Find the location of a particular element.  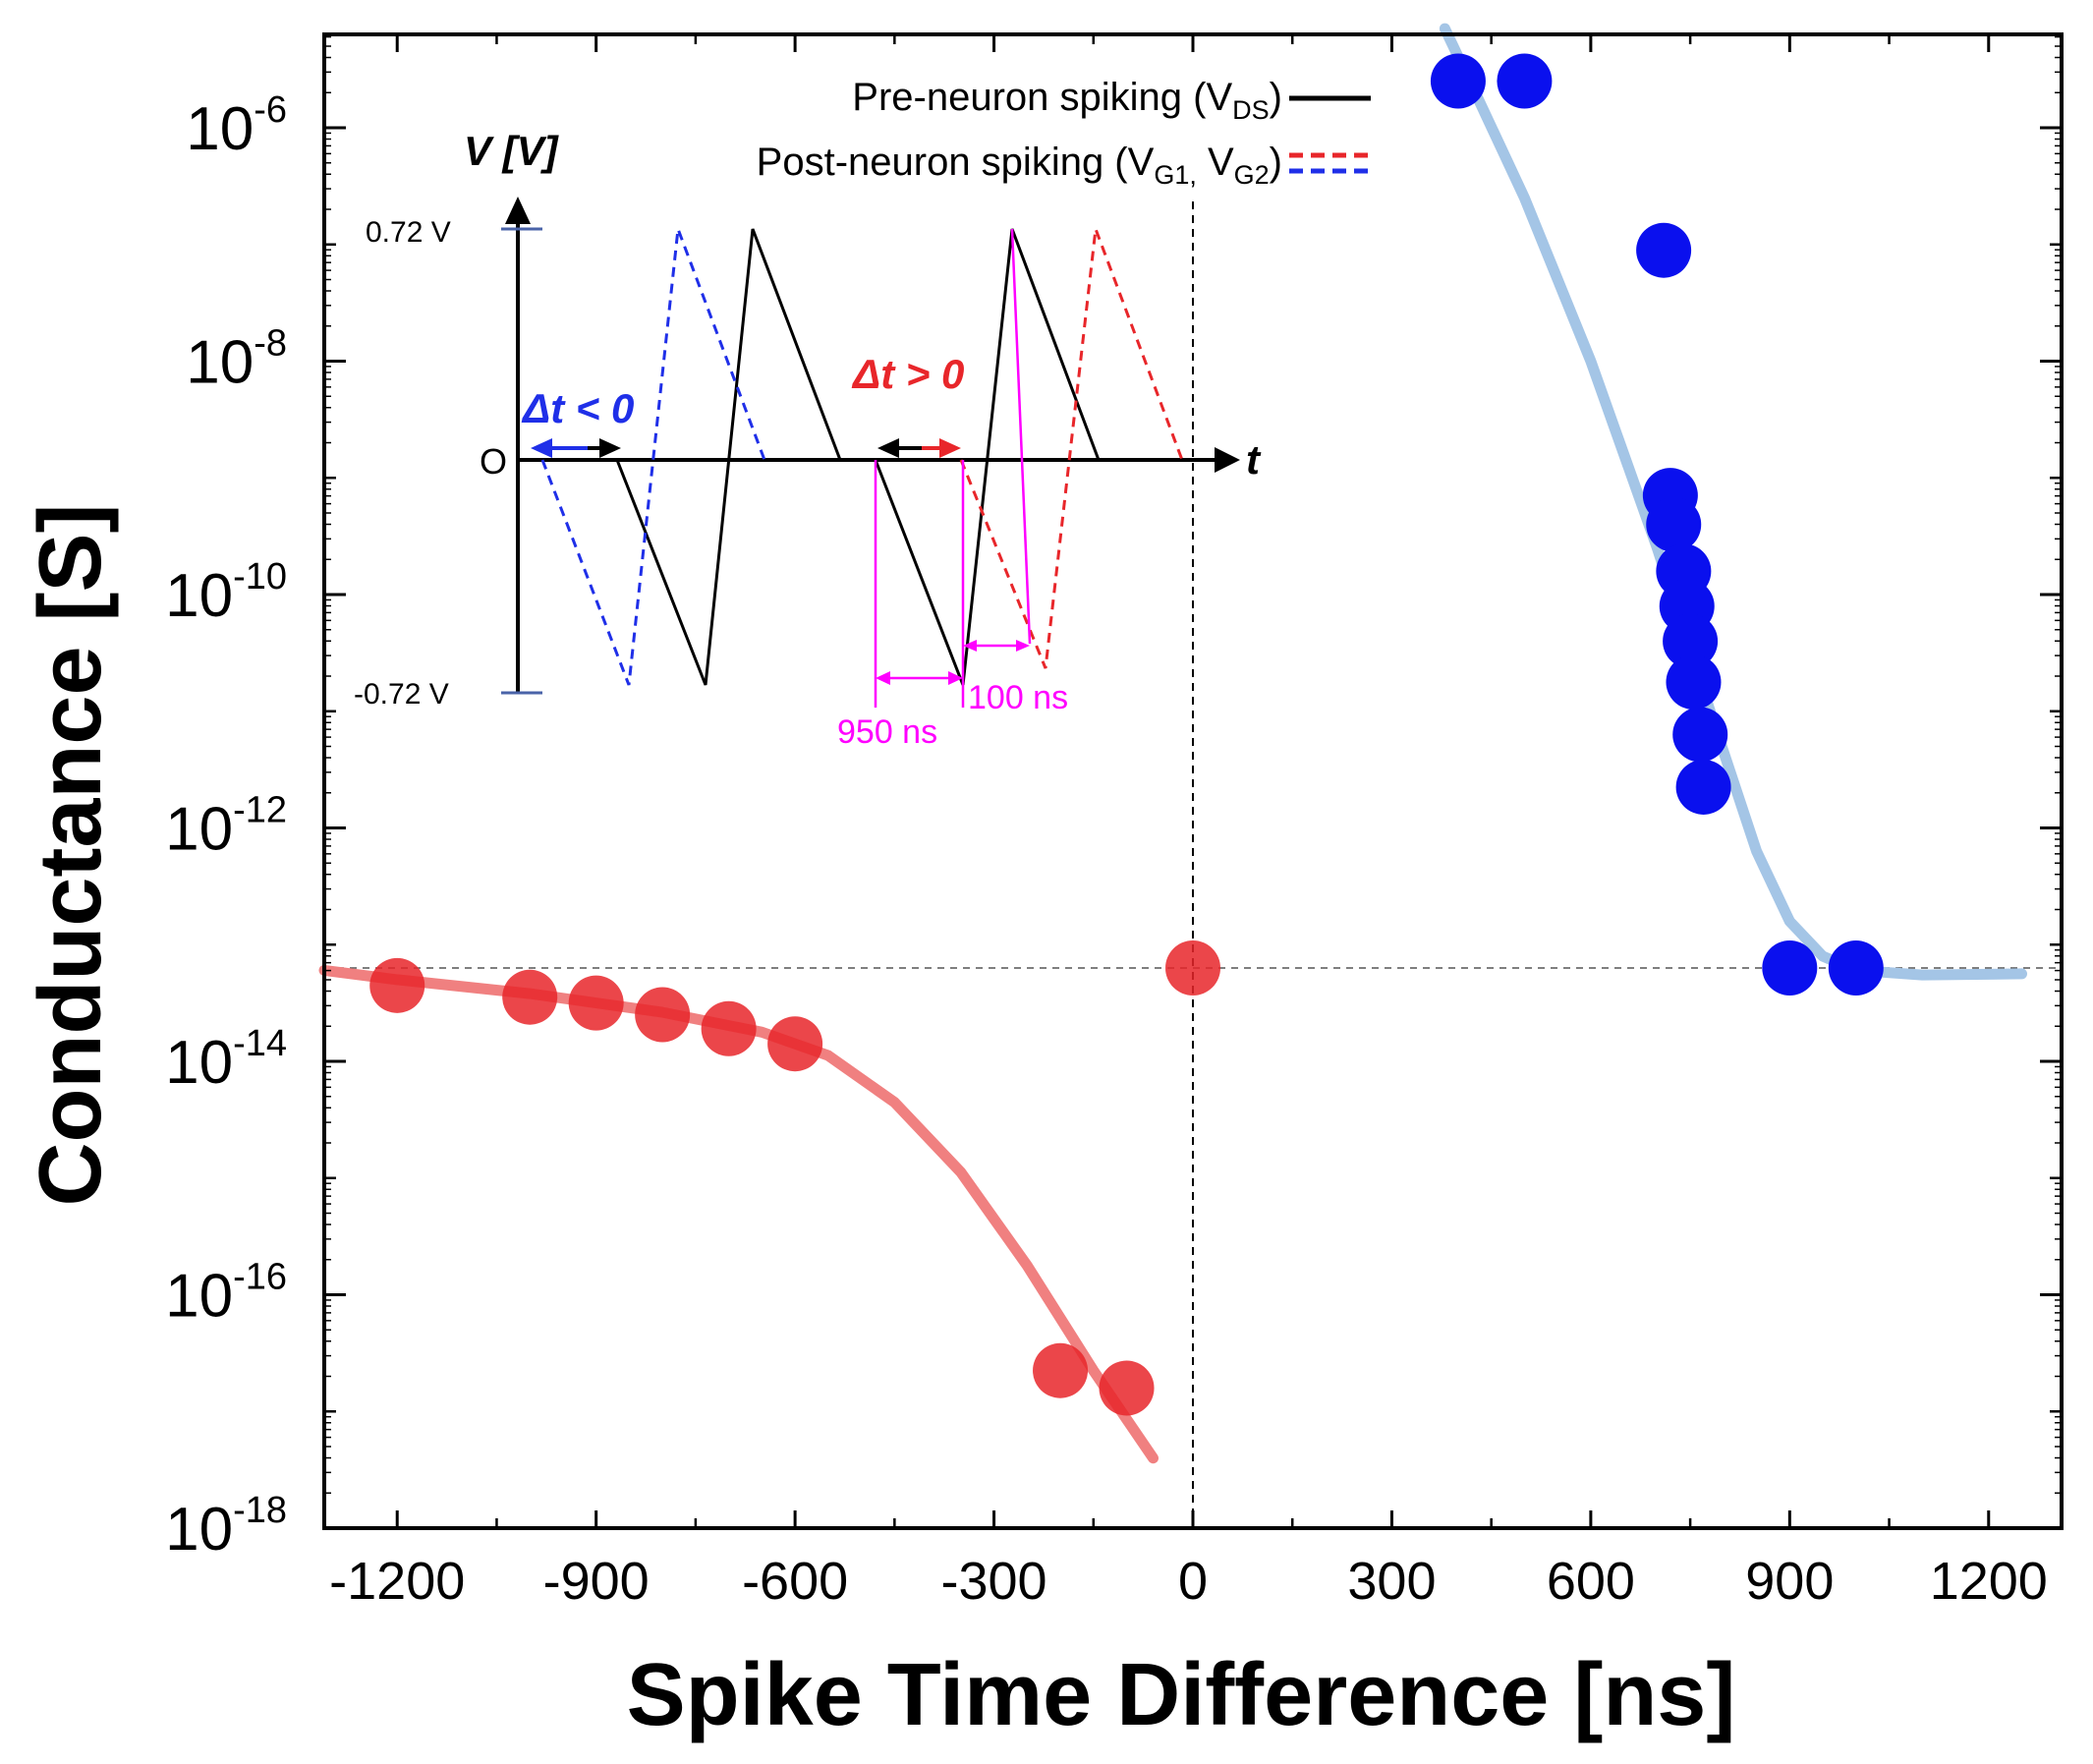

inset-origin-label: O is located at coordinates (493, 461).